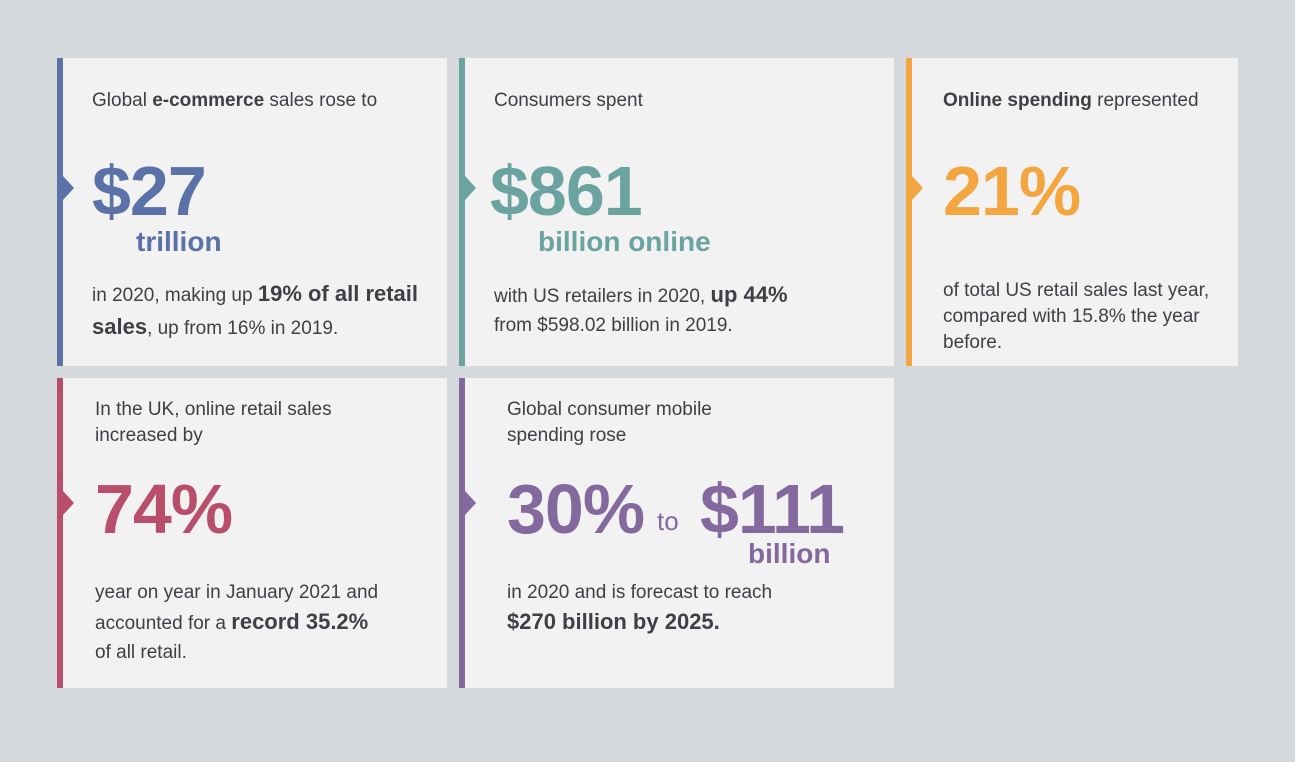 This screenshot has height=762, width=1295. Describe the element at coordinates (568, 100) in the screenshot. I see `card-intro: Consumers spent` at that location.